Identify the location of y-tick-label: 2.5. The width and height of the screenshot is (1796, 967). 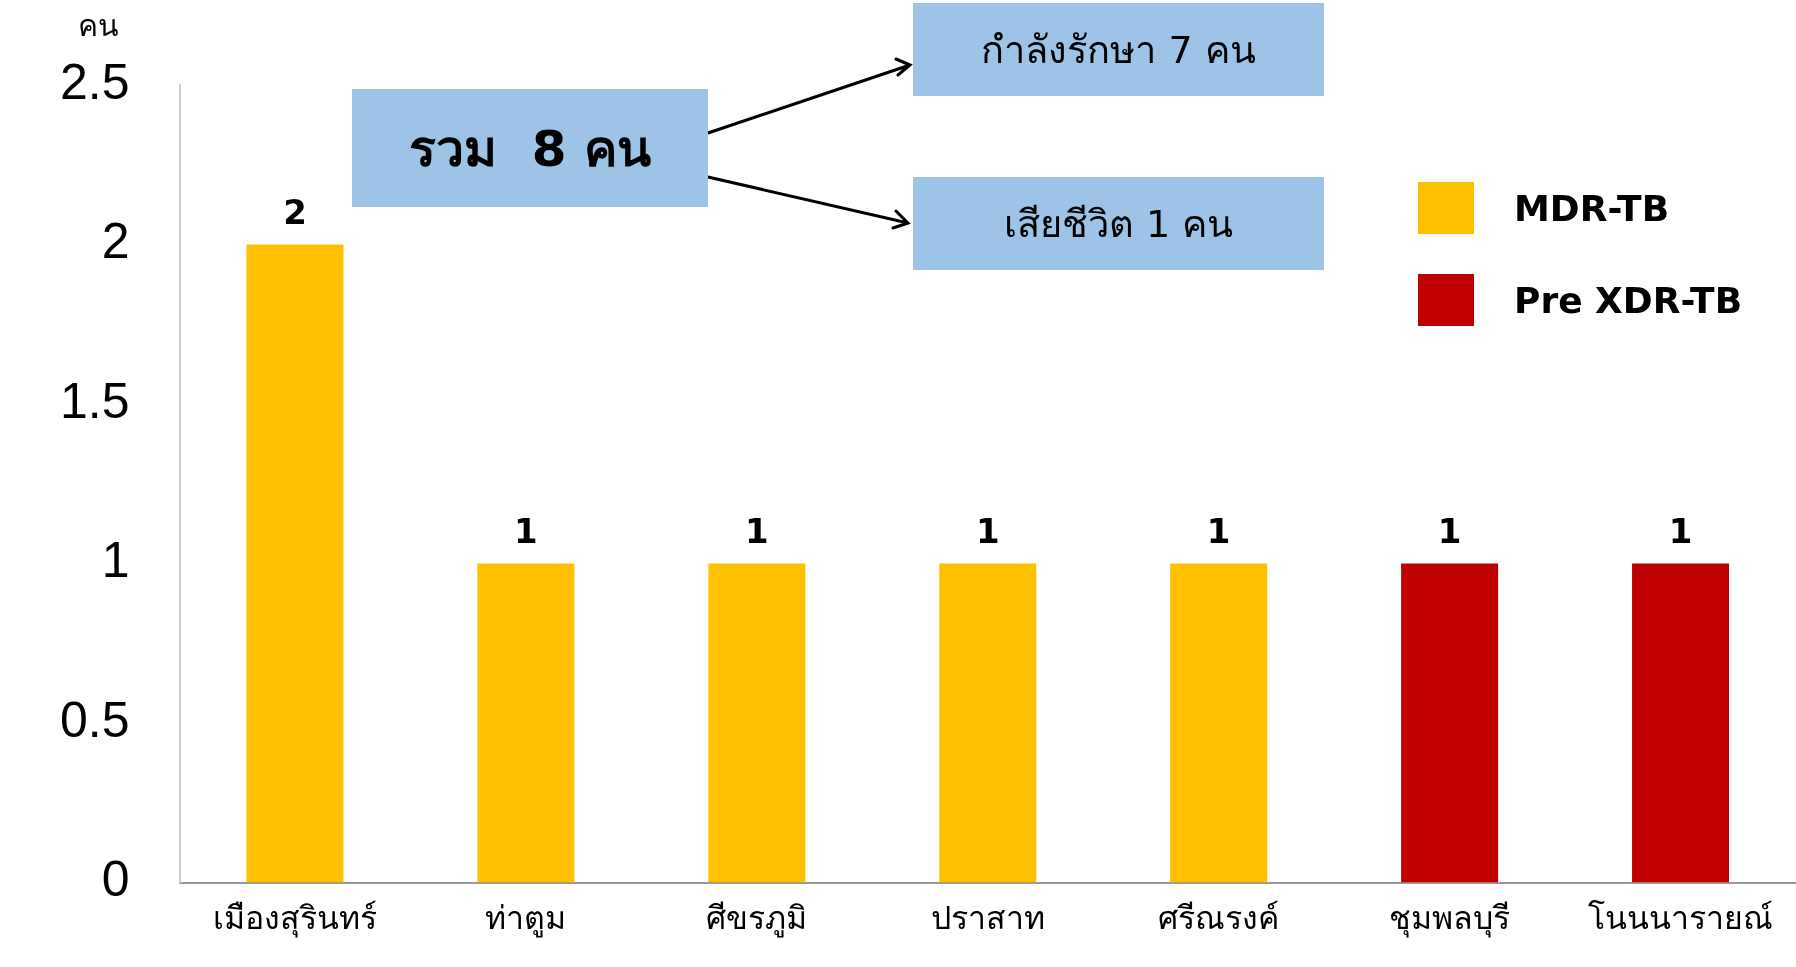
(94, 81).